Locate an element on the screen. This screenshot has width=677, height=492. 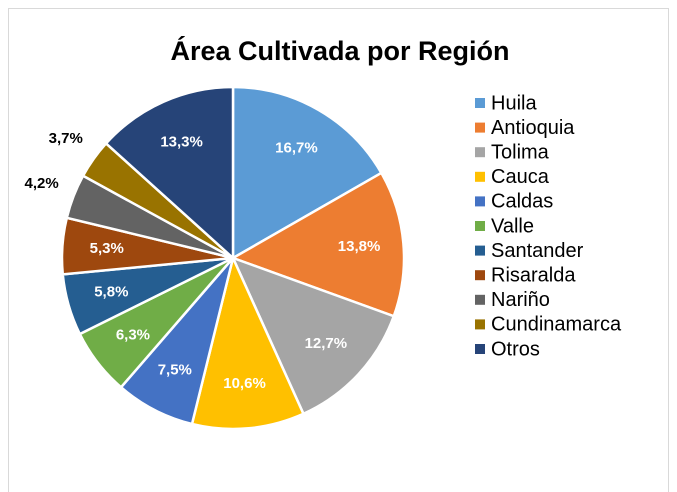
data-label: 13,3% is located at coordinates (181, 141).